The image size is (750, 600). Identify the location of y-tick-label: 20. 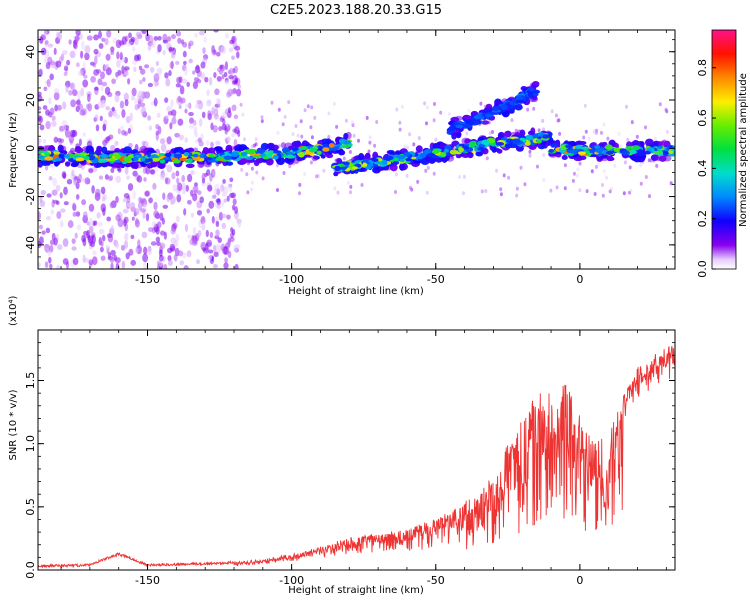
(30, 100).